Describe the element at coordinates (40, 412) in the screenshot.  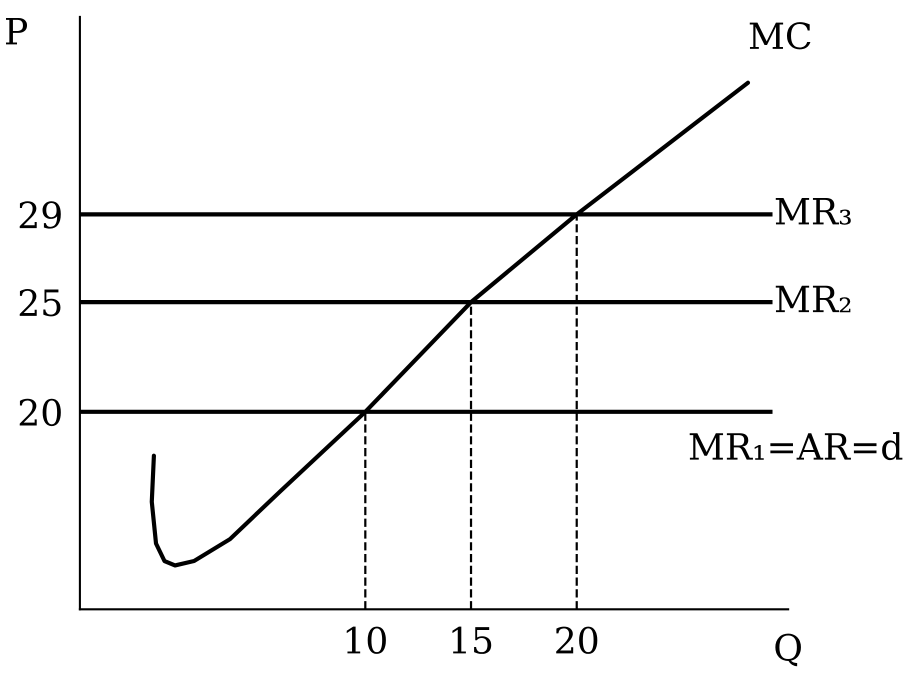
I see `y-tick-label: 20` at that location.